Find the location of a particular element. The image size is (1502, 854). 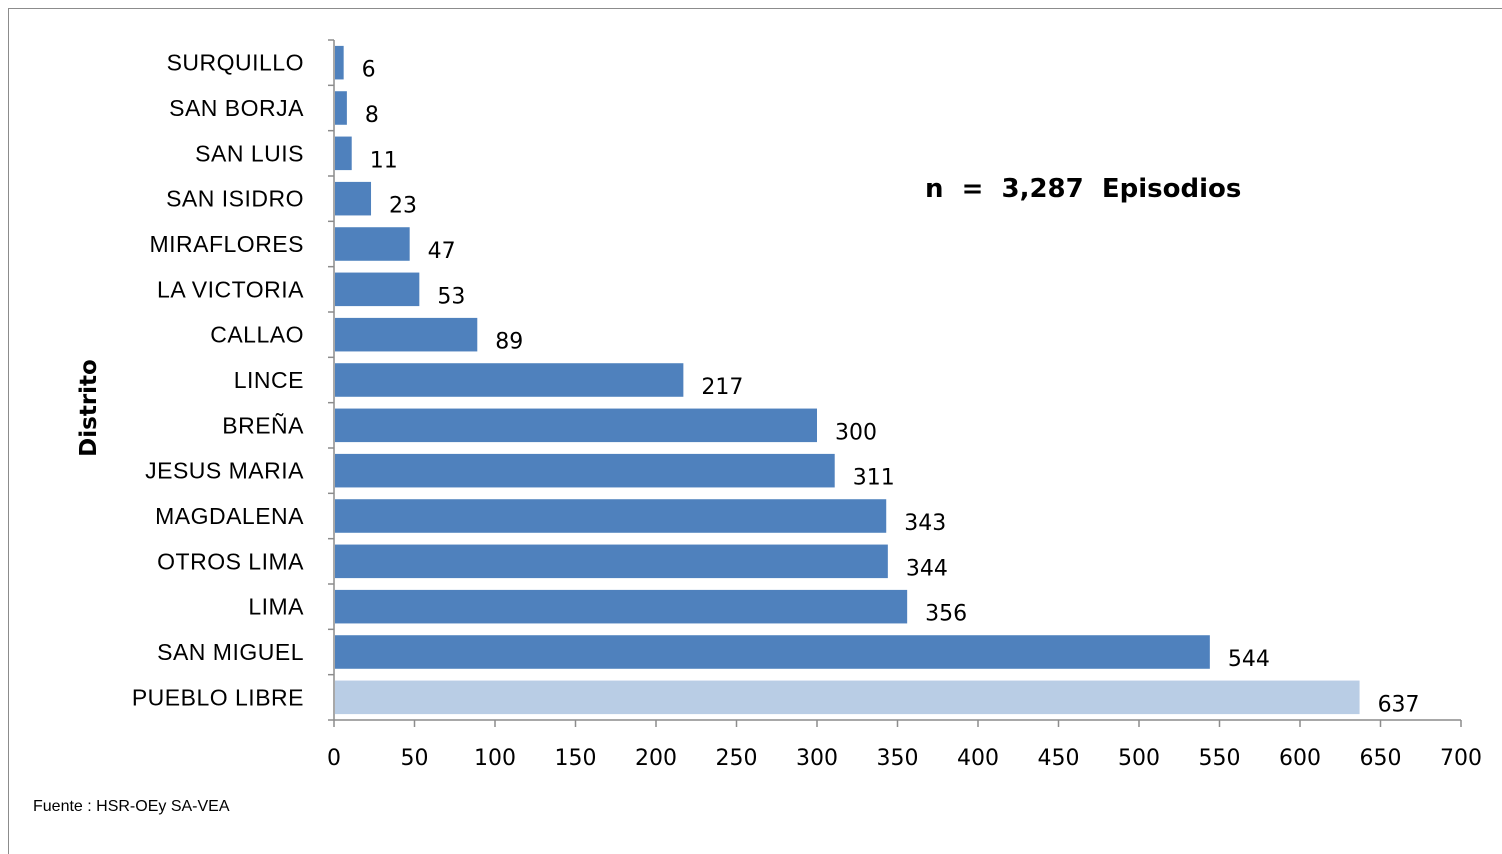

bar-brena is located at coordinates (576, 425).